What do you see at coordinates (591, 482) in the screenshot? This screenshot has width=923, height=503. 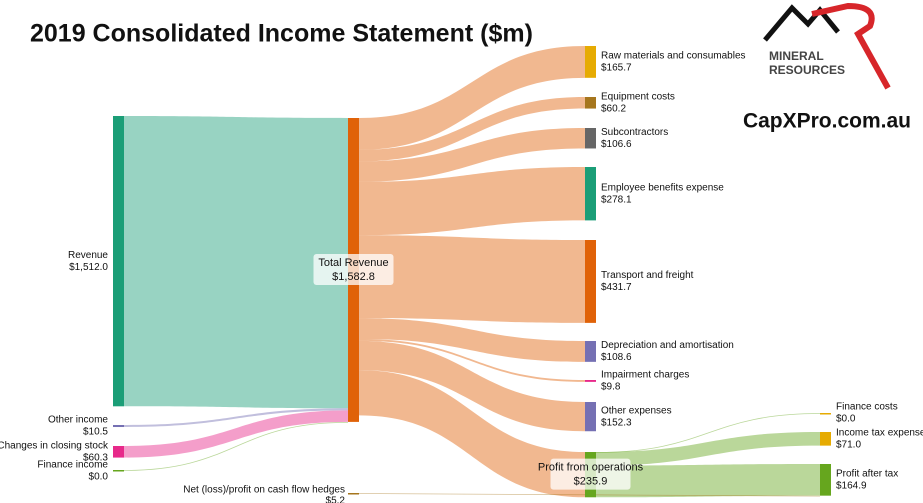 I see `node-value: $235.9` at bounding box center [591, 482].